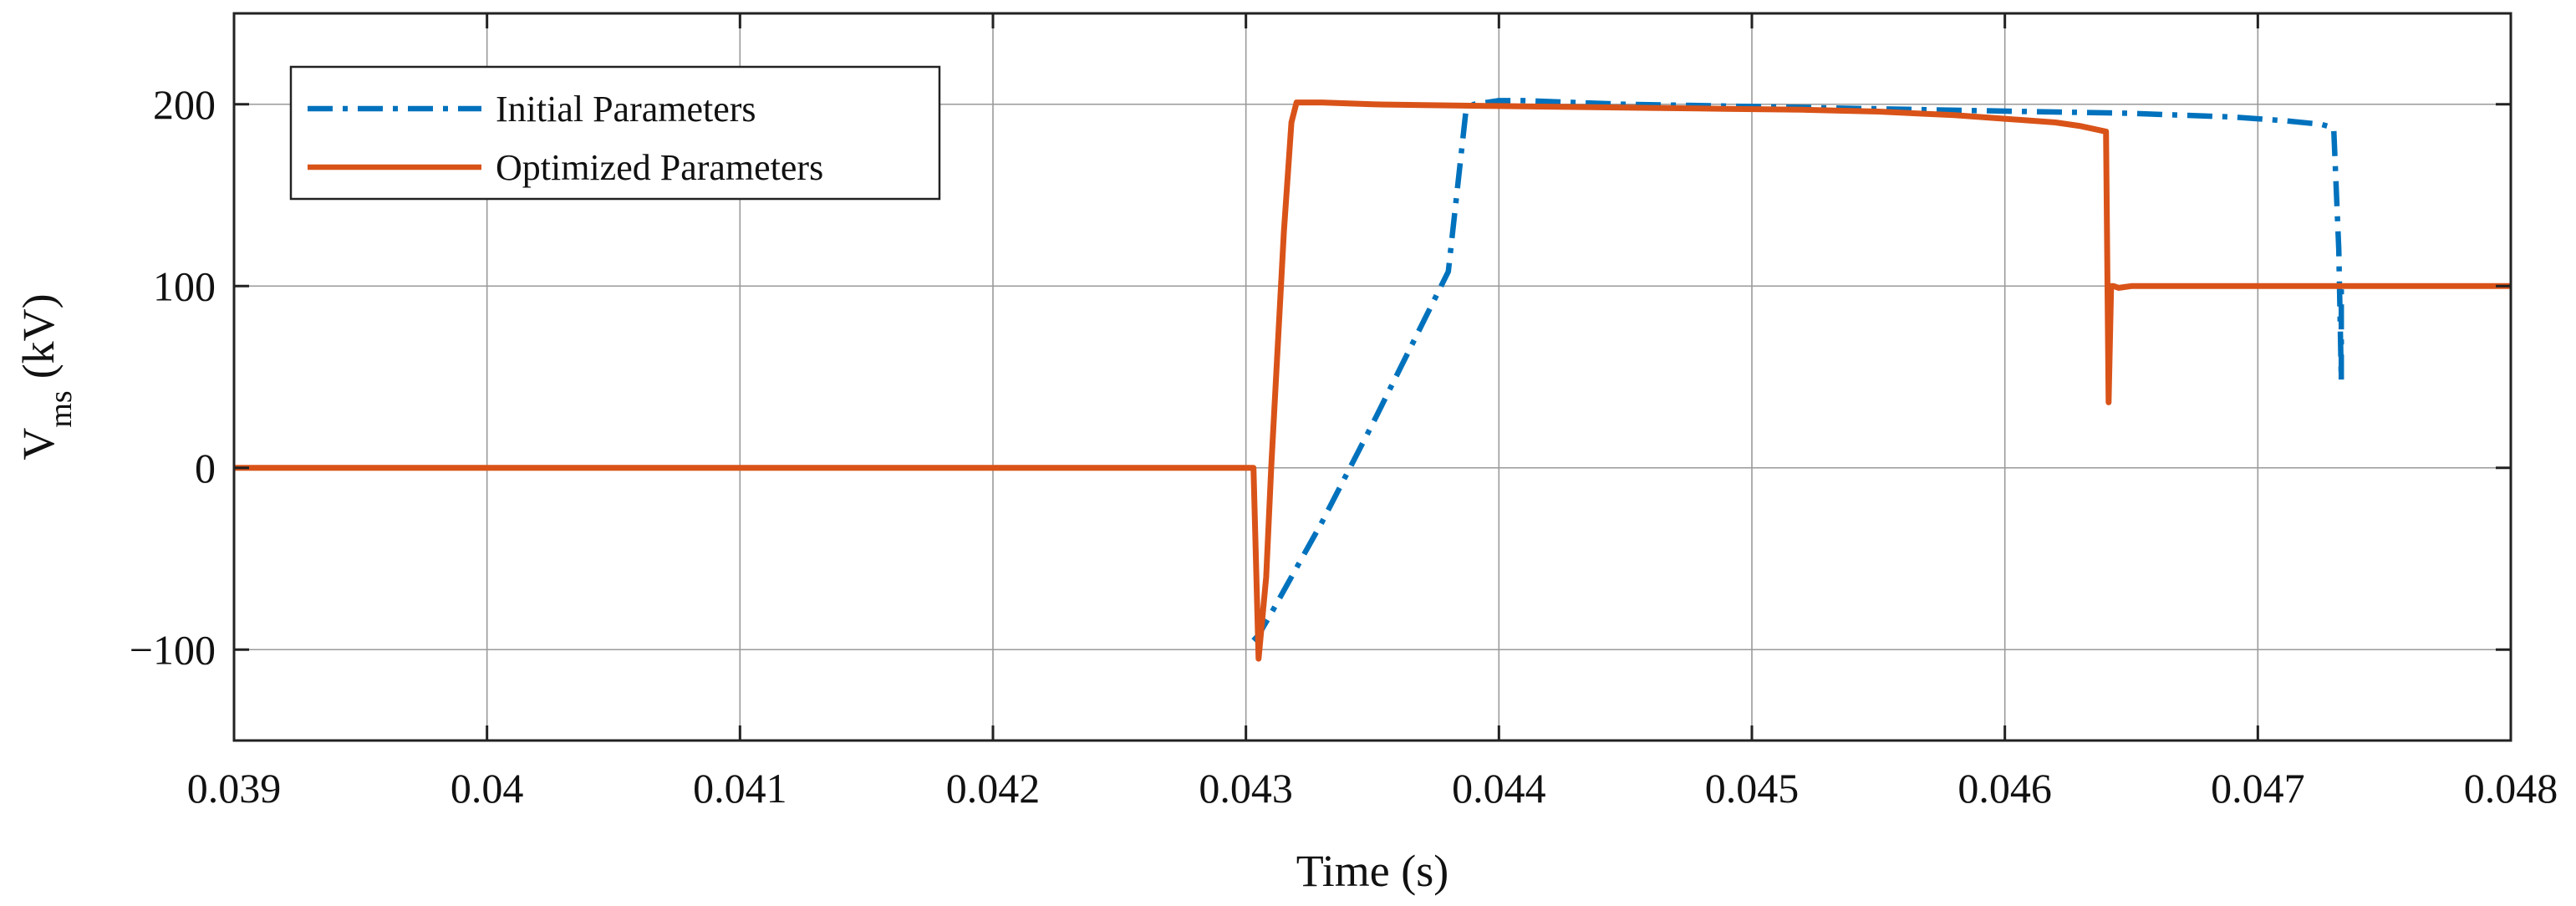 This screenshot has height=906, width=2576. I want to click on x-axis-label: Time (s), so click(1372, 871).